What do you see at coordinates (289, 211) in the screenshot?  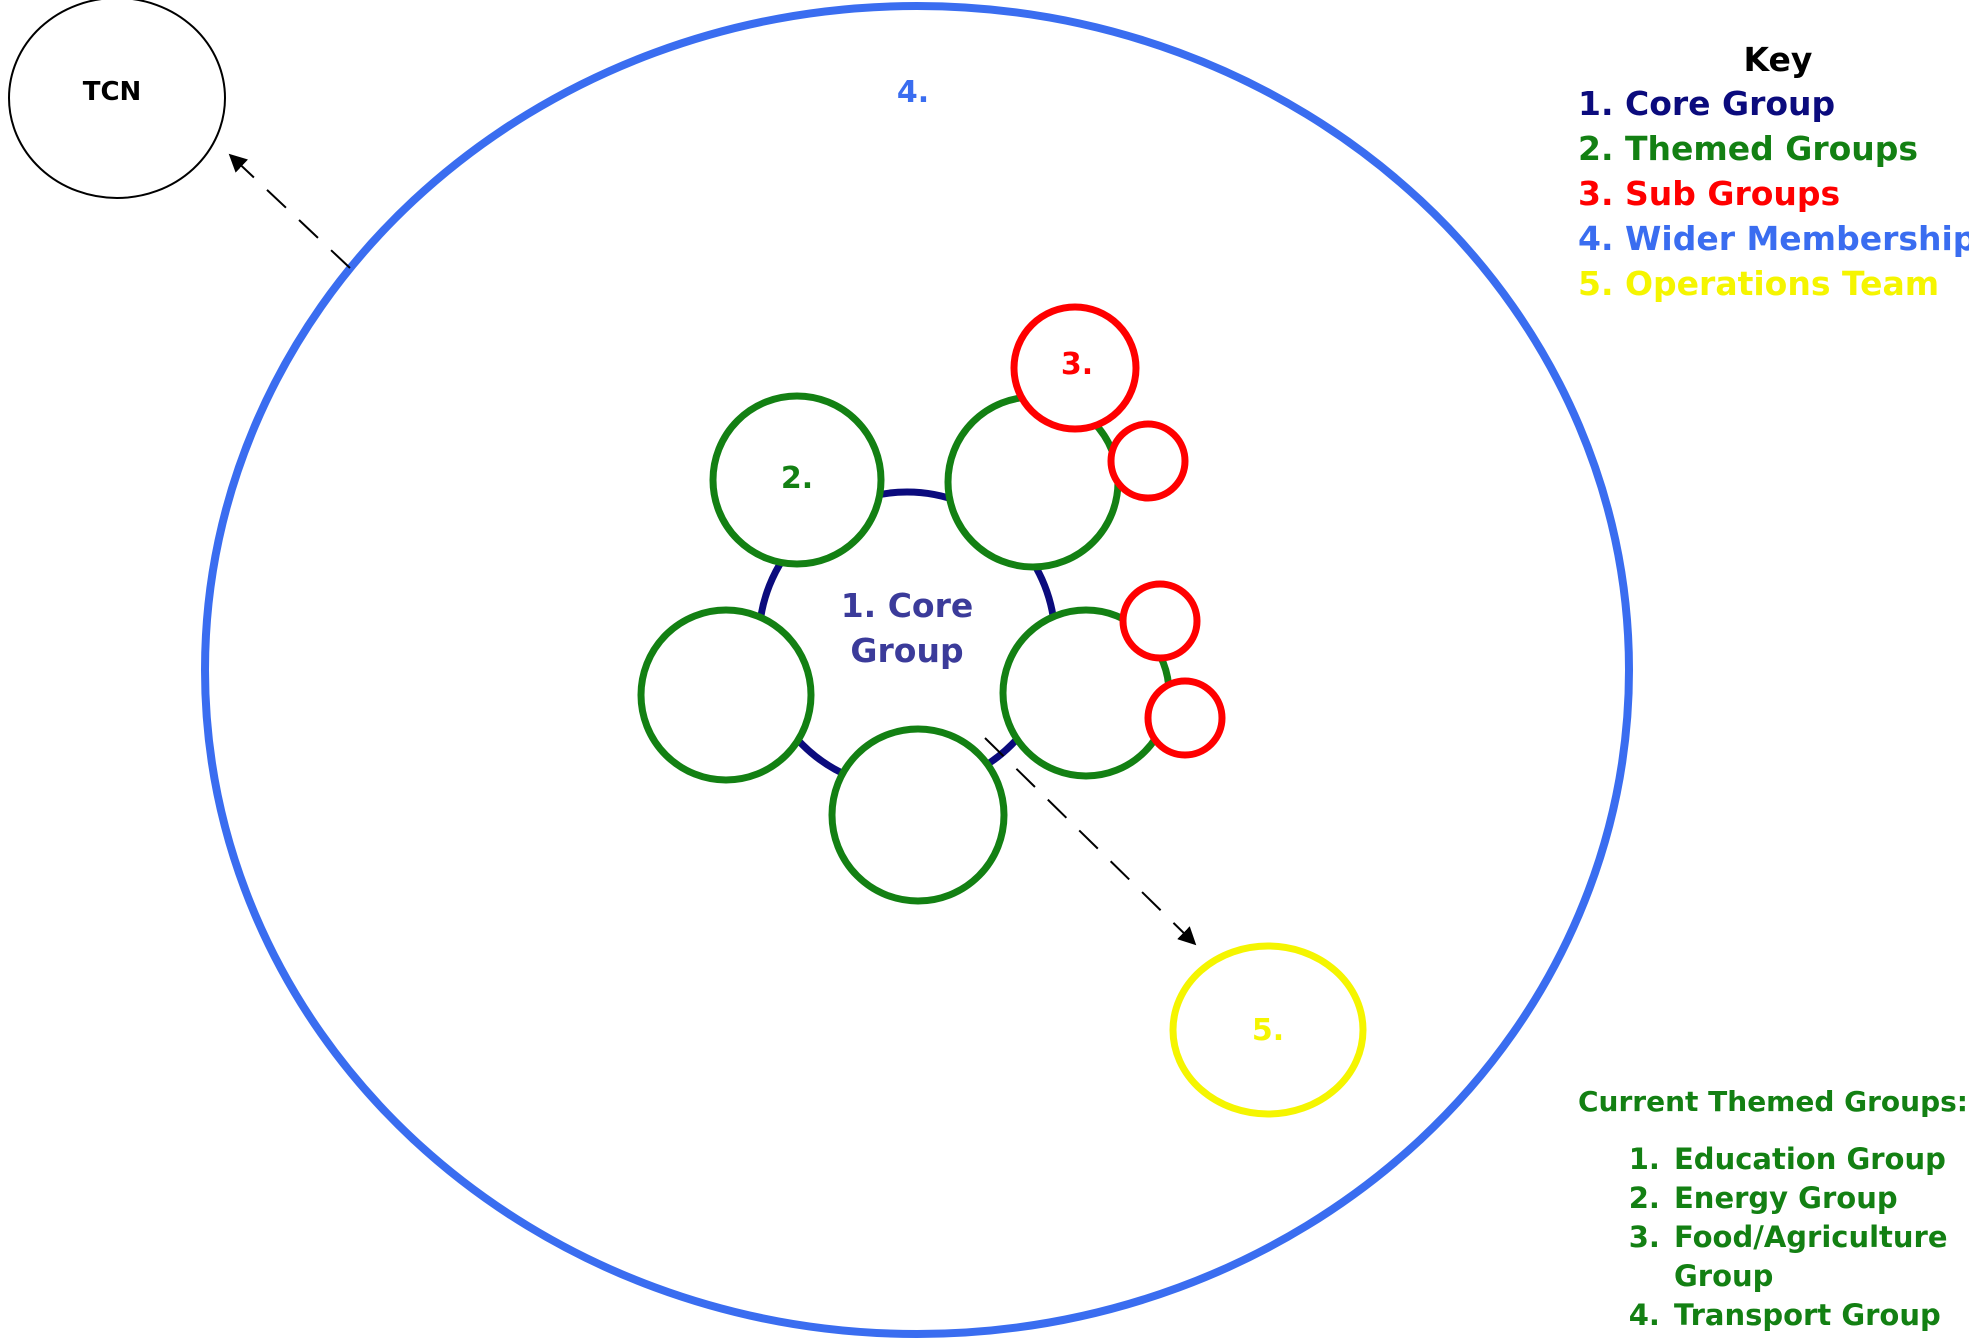 I see `tcn-arrow` at bounding box center [289, 211].